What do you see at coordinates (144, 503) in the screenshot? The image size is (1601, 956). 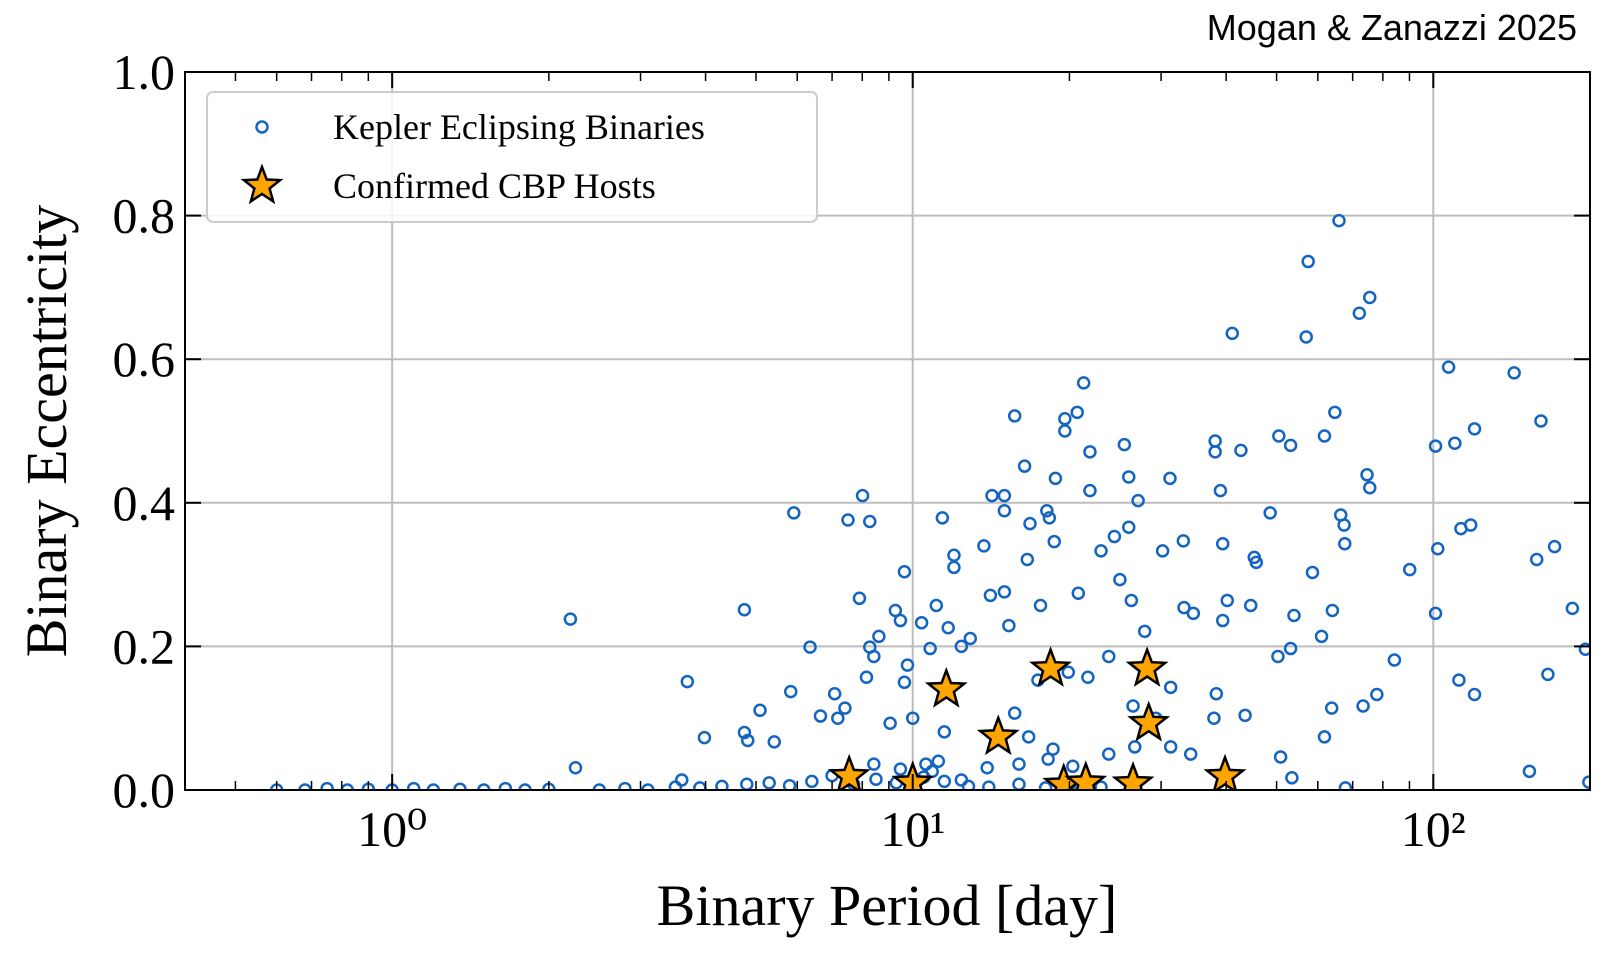 I see `y-tick-label: 0.4` at bounding box center [144, 503].